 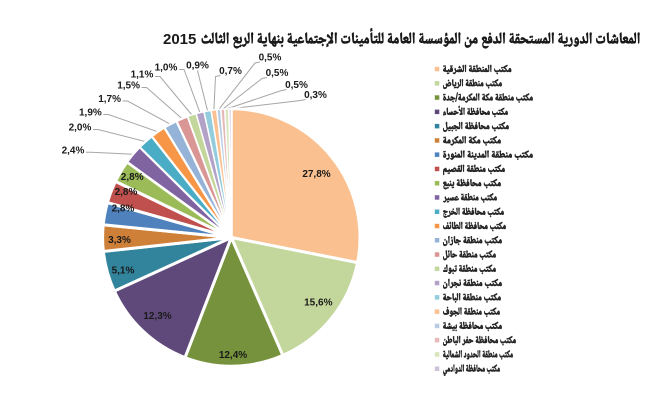 What do you see at coordinates (128, 86) in the screenshot?
I see `svg-text: 1,5%` at bounding box center [128, 86].